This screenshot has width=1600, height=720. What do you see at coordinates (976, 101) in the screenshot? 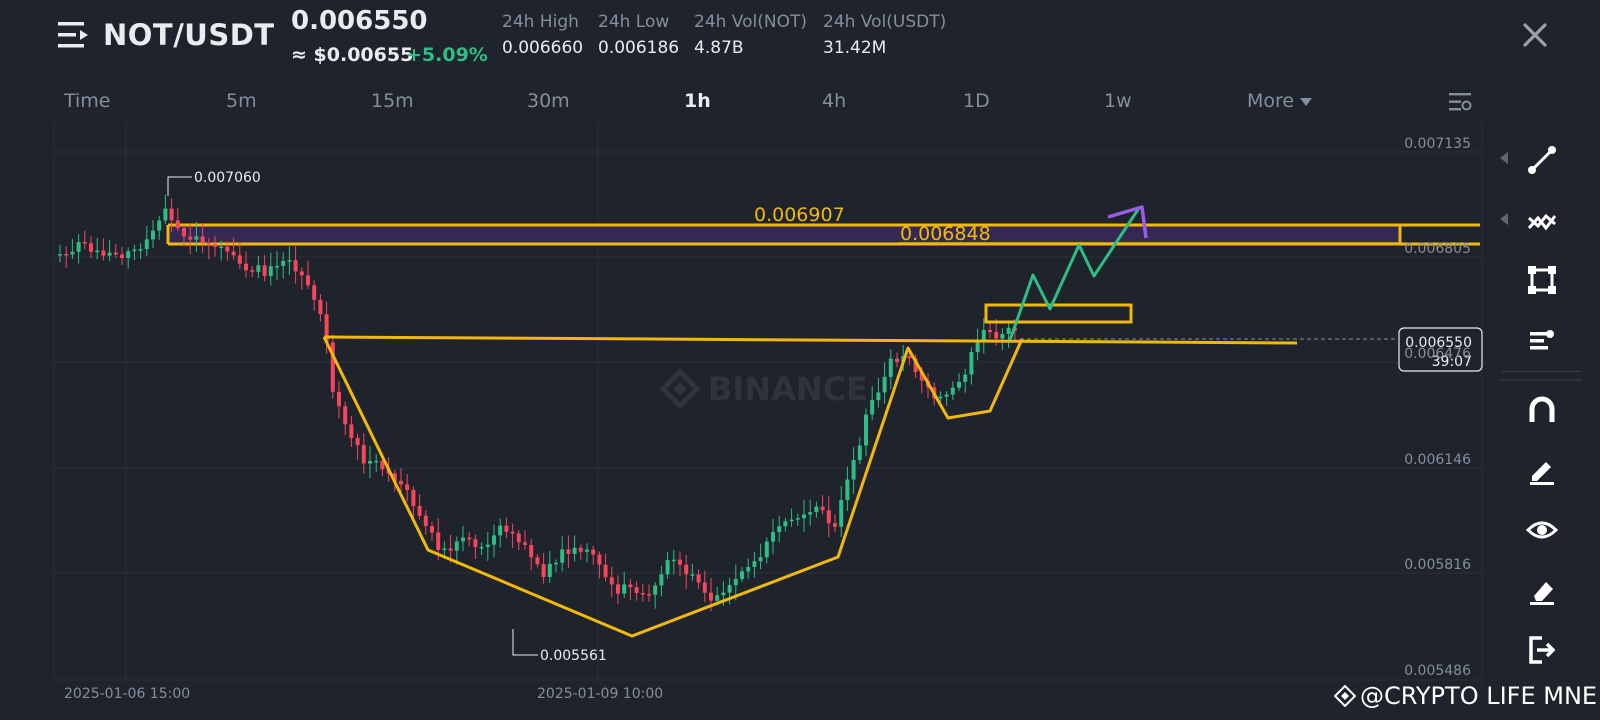
I see `tab-1d: 1D` at bounding box center [976, 101].